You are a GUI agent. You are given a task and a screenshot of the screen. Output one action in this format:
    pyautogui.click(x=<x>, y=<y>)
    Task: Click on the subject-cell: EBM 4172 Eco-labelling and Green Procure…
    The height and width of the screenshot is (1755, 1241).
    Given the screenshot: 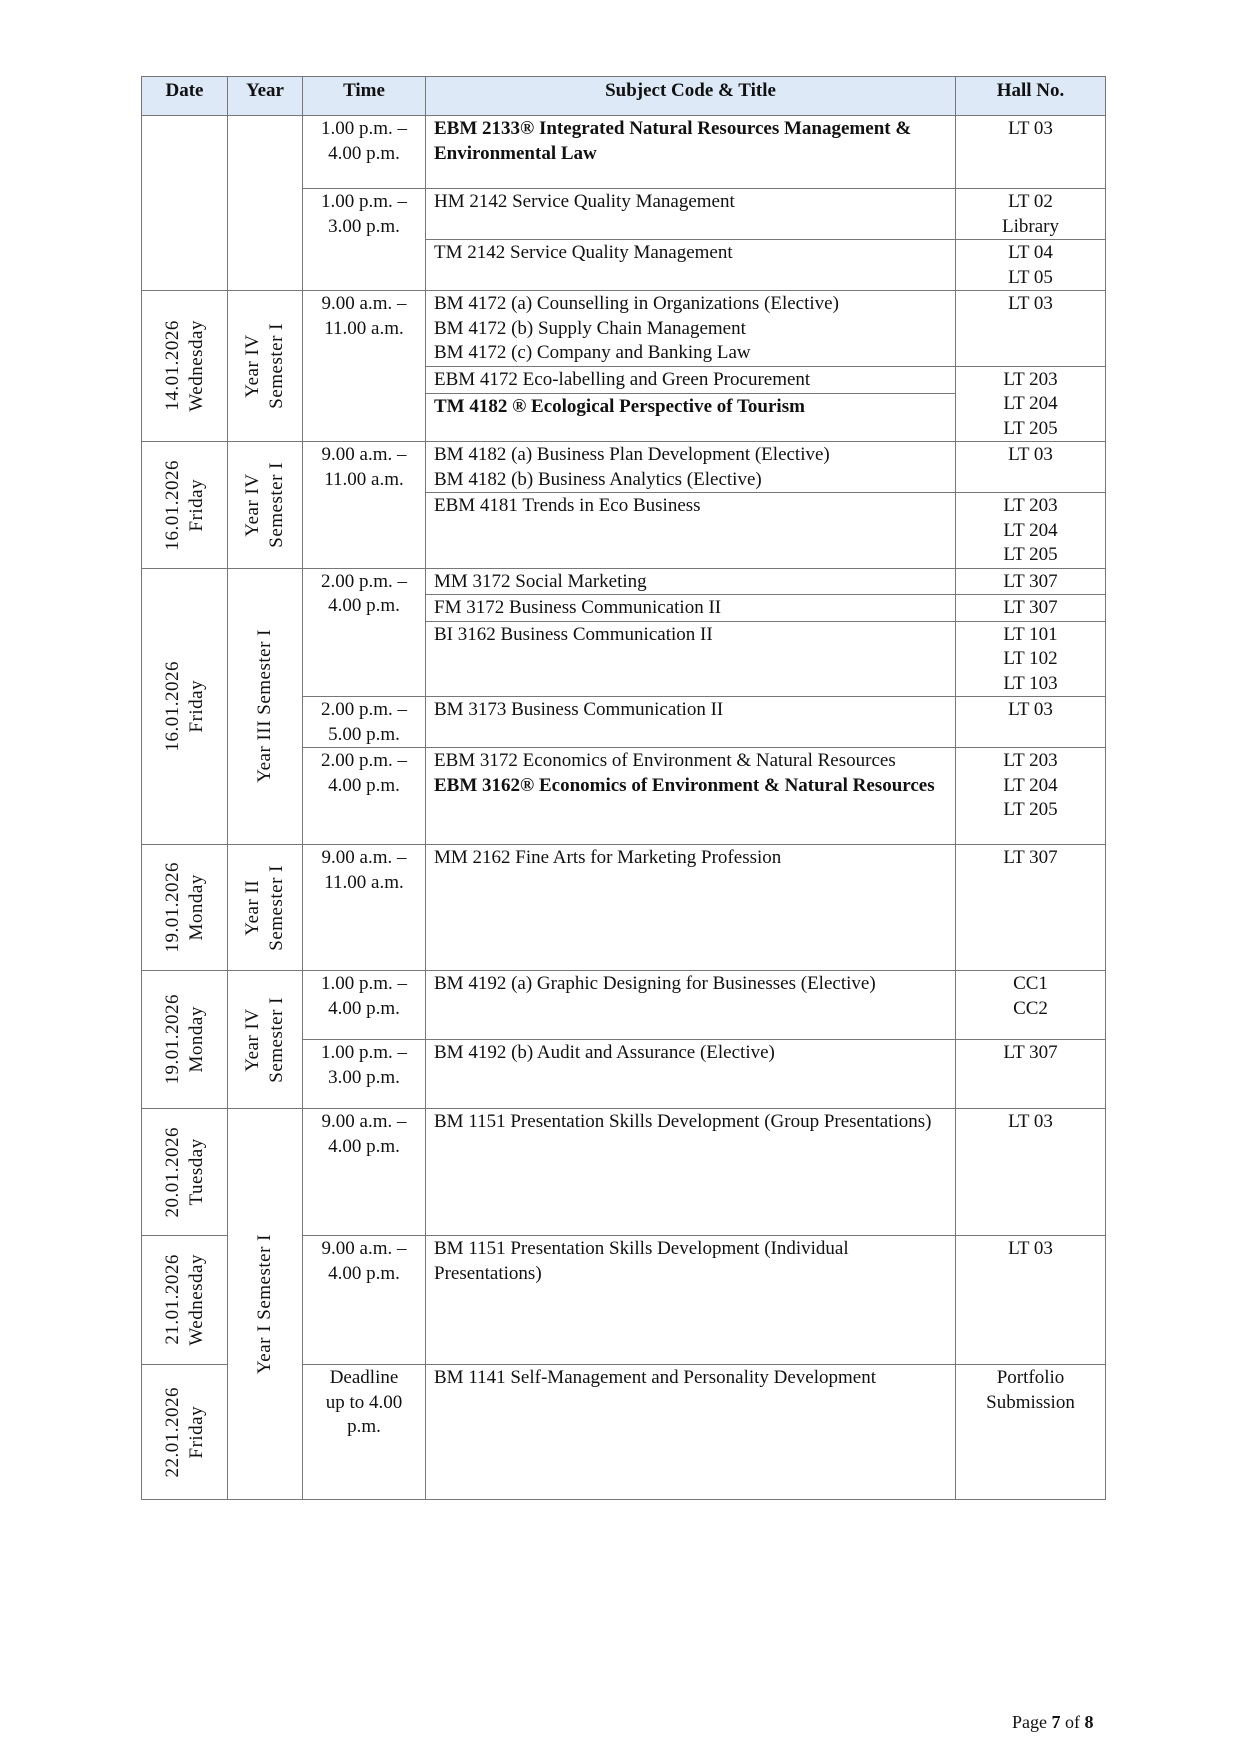 What is the action you would take?
    pyautogui.click(x=690, y=379)
    